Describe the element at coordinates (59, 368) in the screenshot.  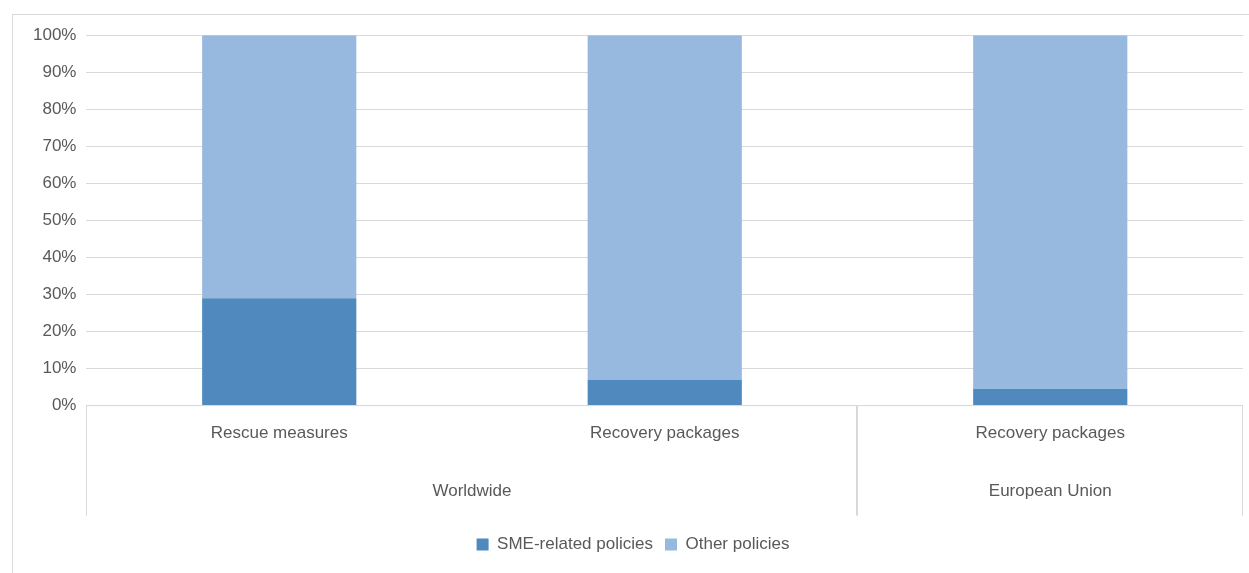
I see `y-tick-label: 10%` at that location.